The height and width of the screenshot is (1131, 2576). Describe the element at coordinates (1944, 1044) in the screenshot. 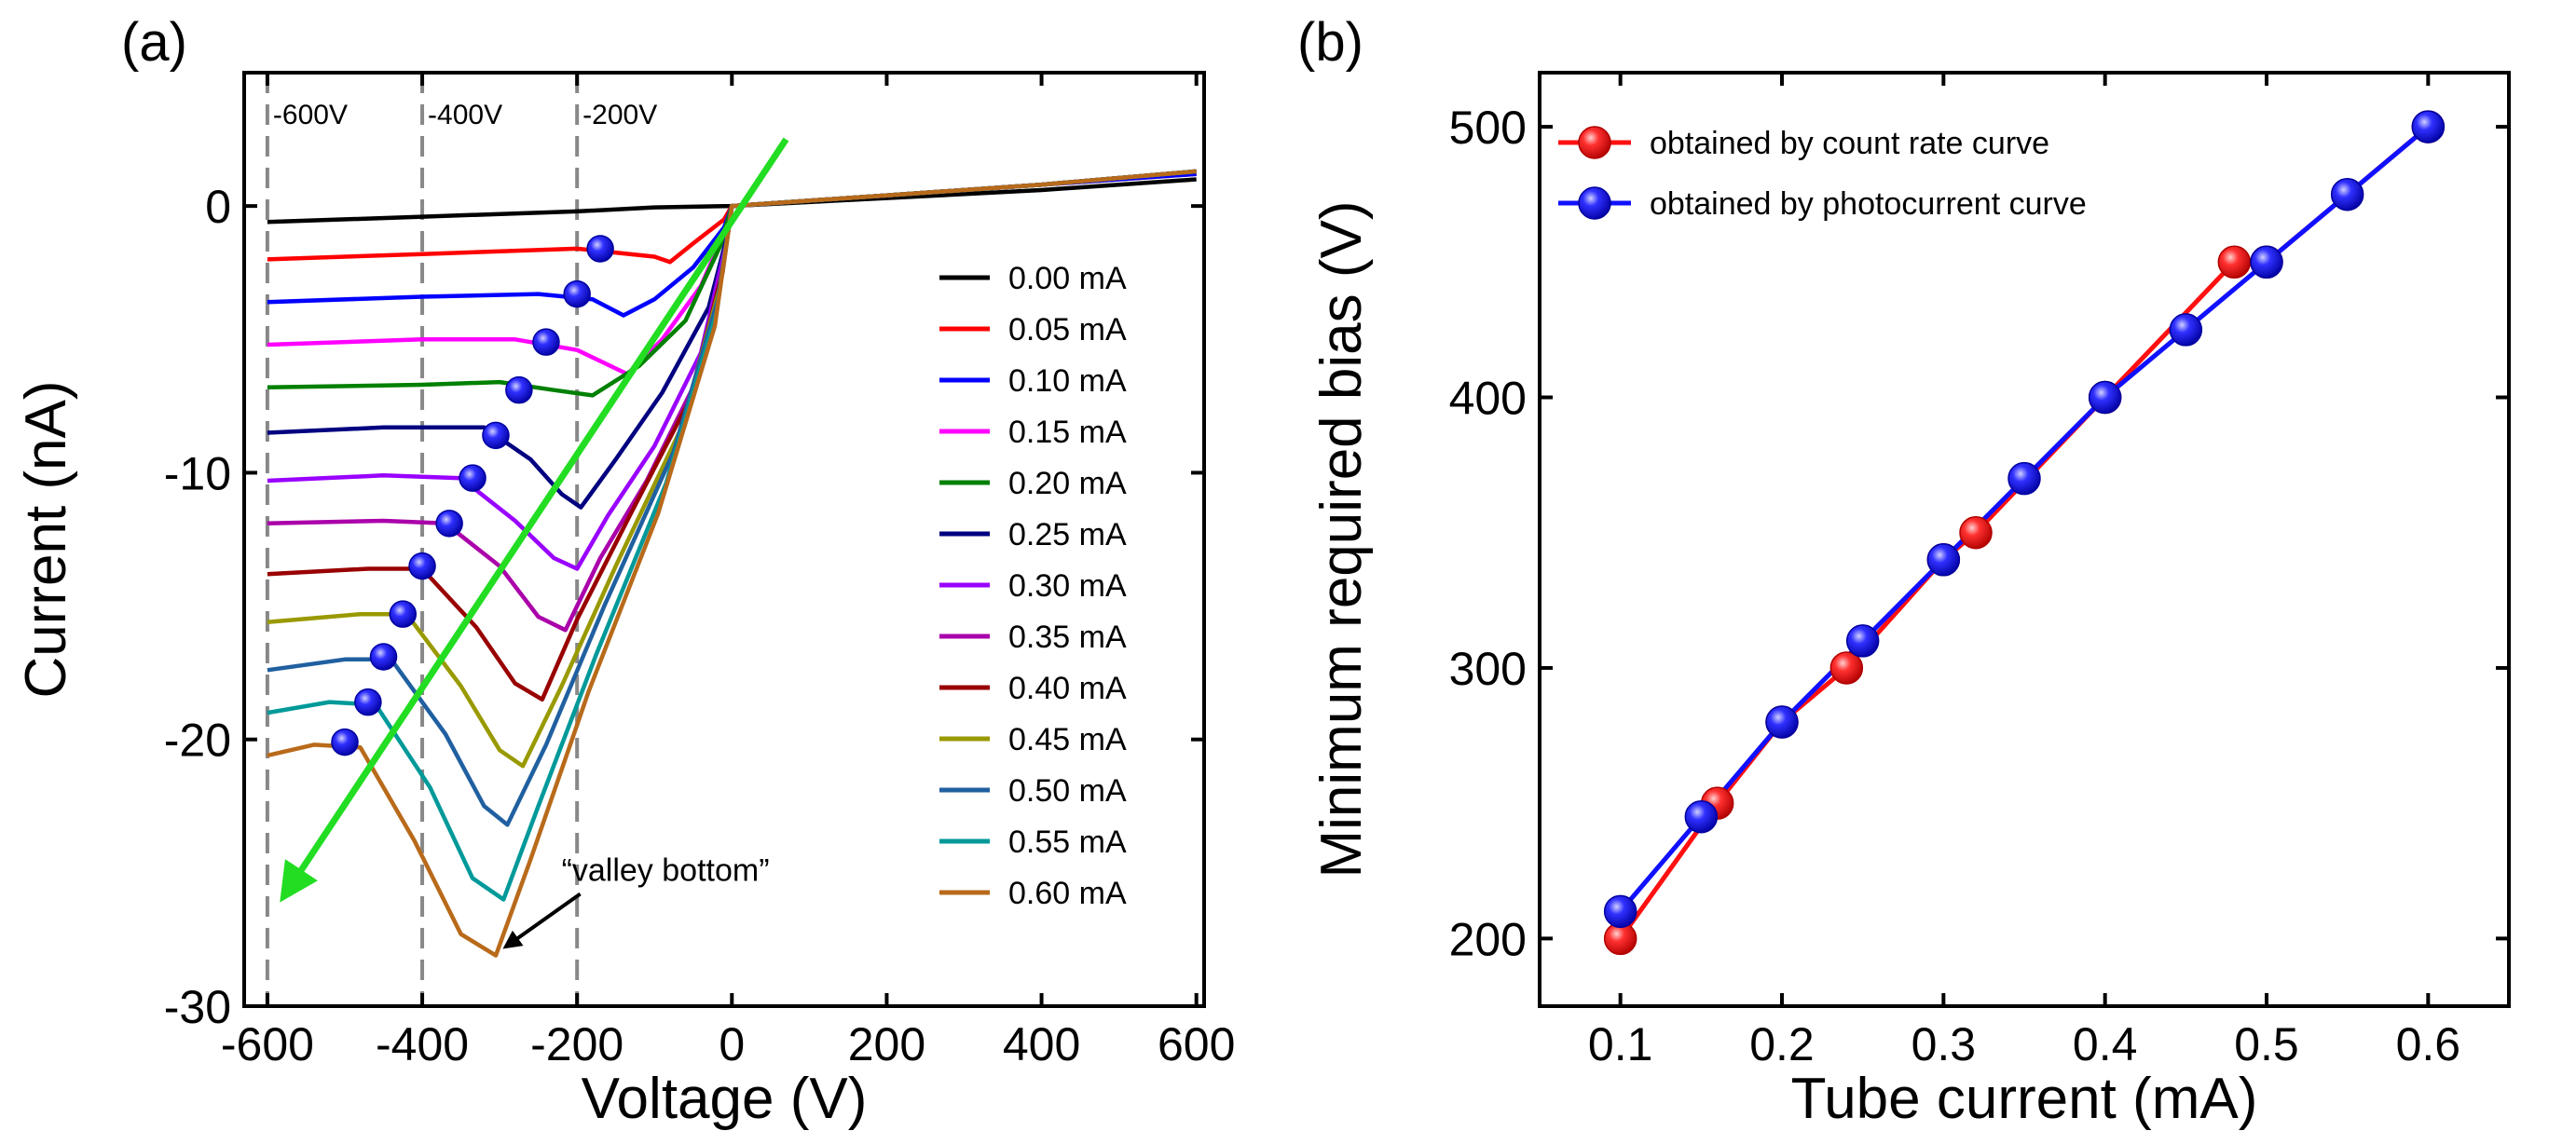

I see `b-x-tick-label-2: 0.3` at that location.